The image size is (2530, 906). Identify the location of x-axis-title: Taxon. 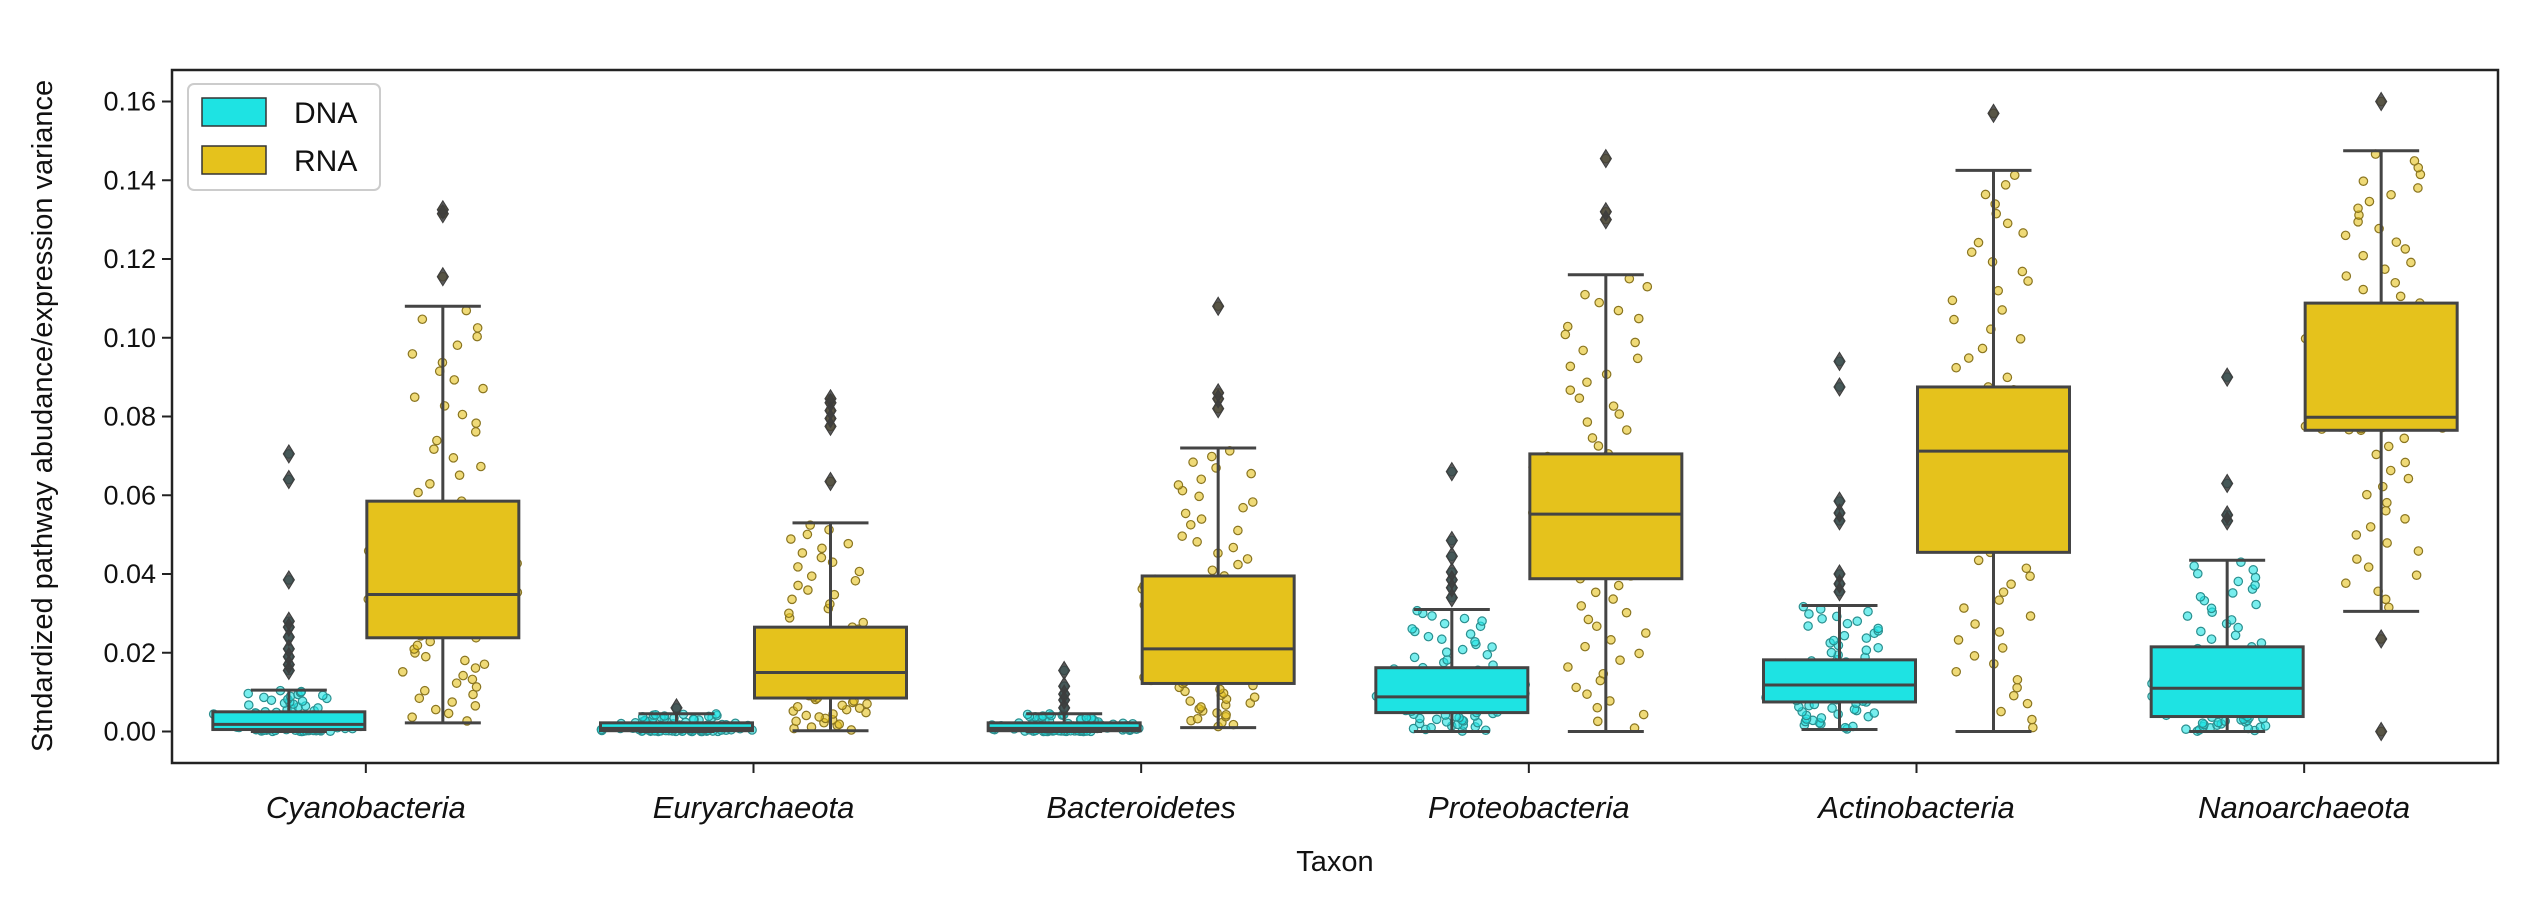
(1334, 862).